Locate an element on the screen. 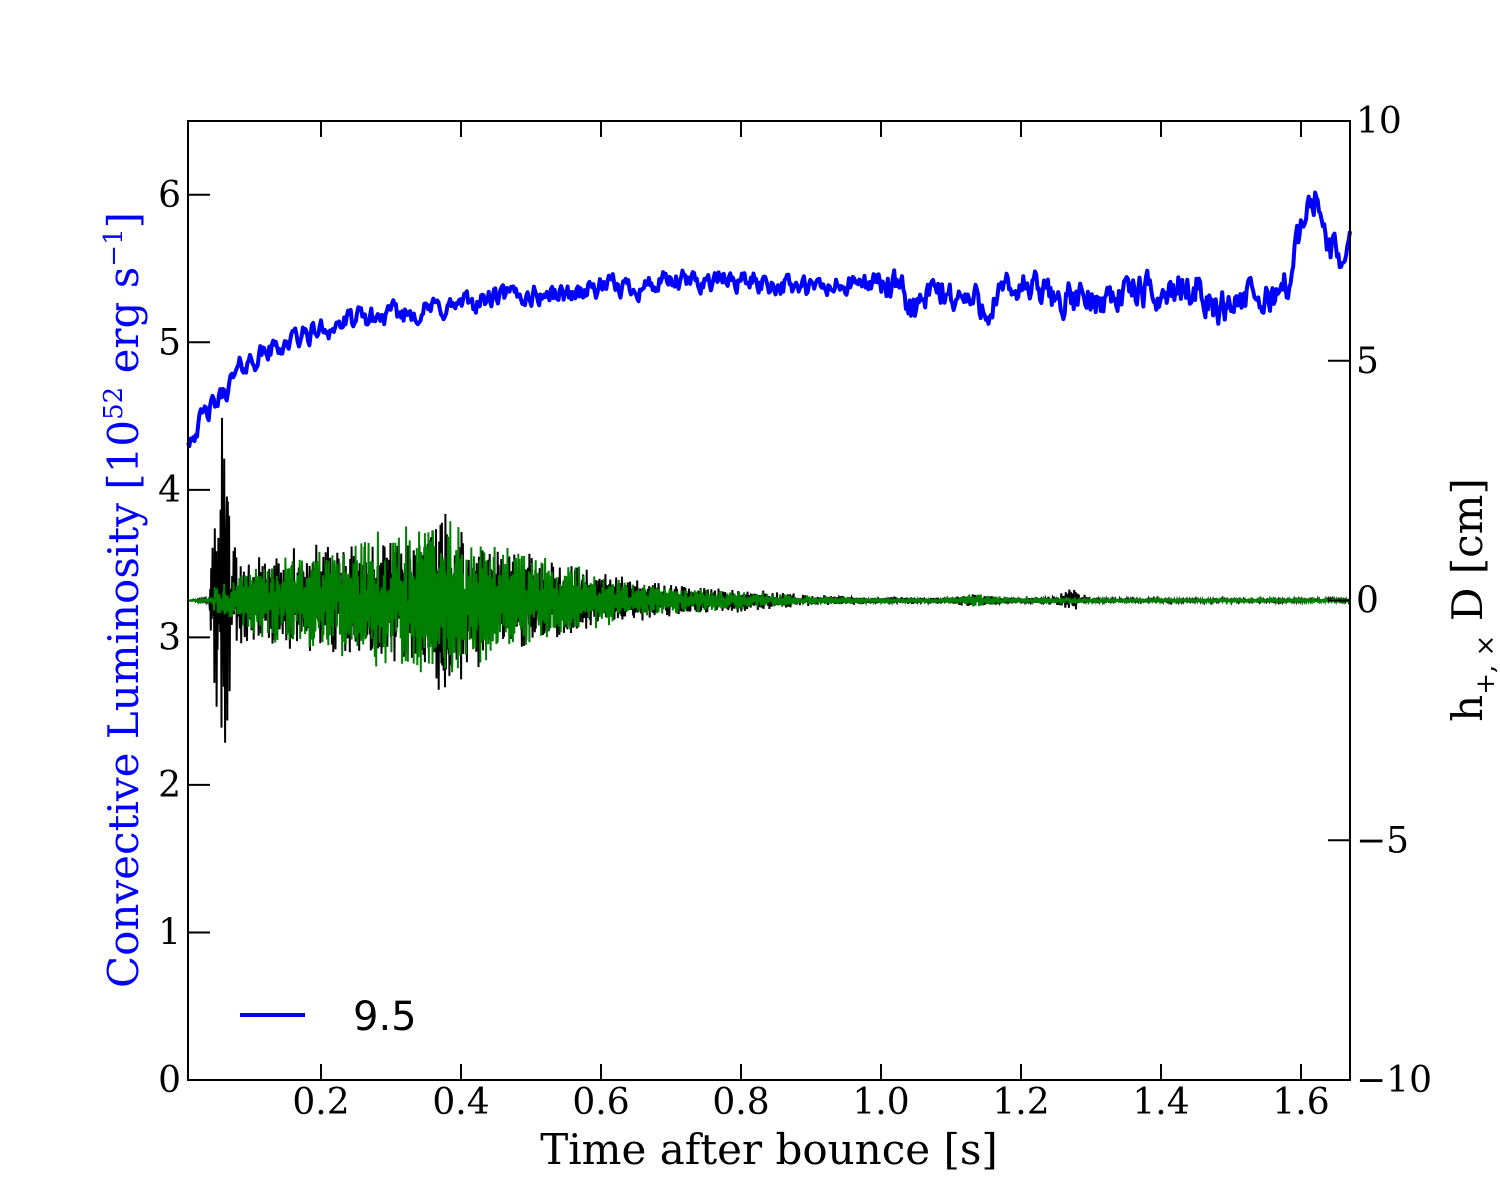 The height and width of the screenshot is (1200, 1500). x-tick-label: 0.6 is located at coordinates (600, 1102).